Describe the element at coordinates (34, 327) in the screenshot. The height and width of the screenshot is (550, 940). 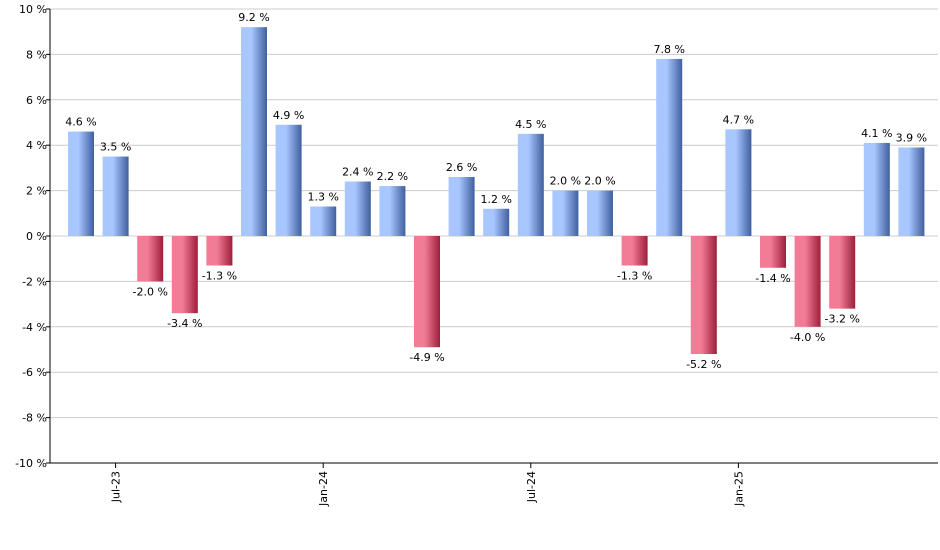
I see `y-tick-label: -4 %` at that location.